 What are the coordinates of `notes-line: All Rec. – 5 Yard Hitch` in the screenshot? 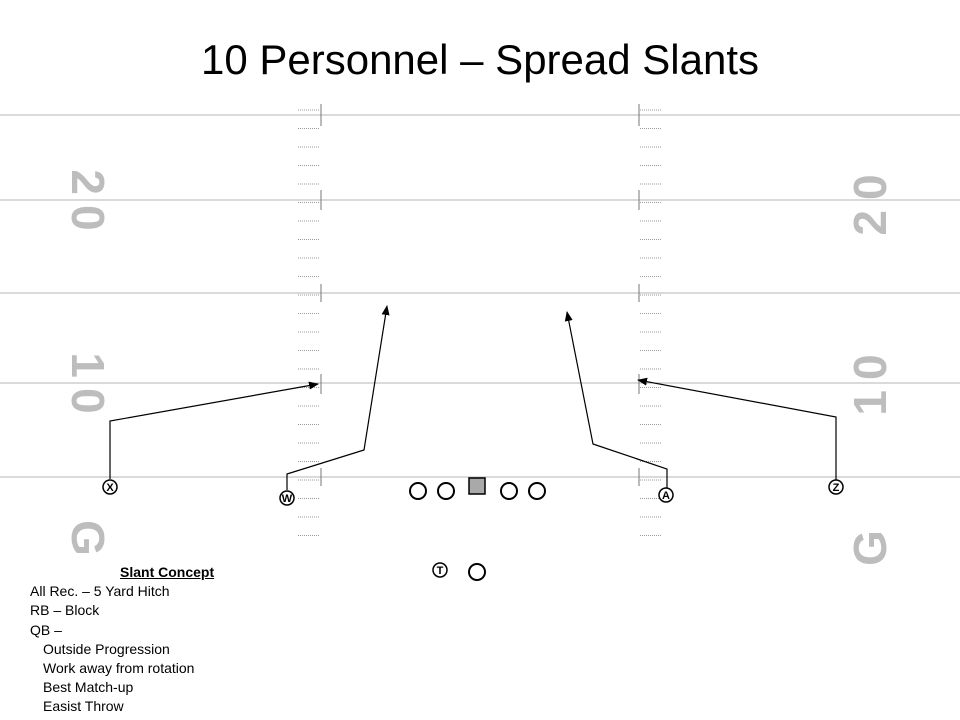 It's located at (100, 591).